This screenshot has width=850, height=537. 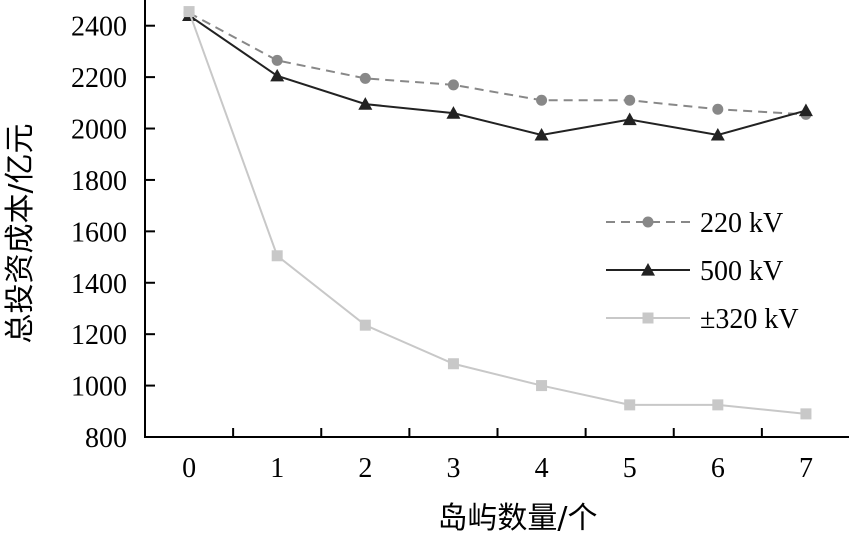 I want to click on x-tick-label: 6, so click(x=718, y=468).